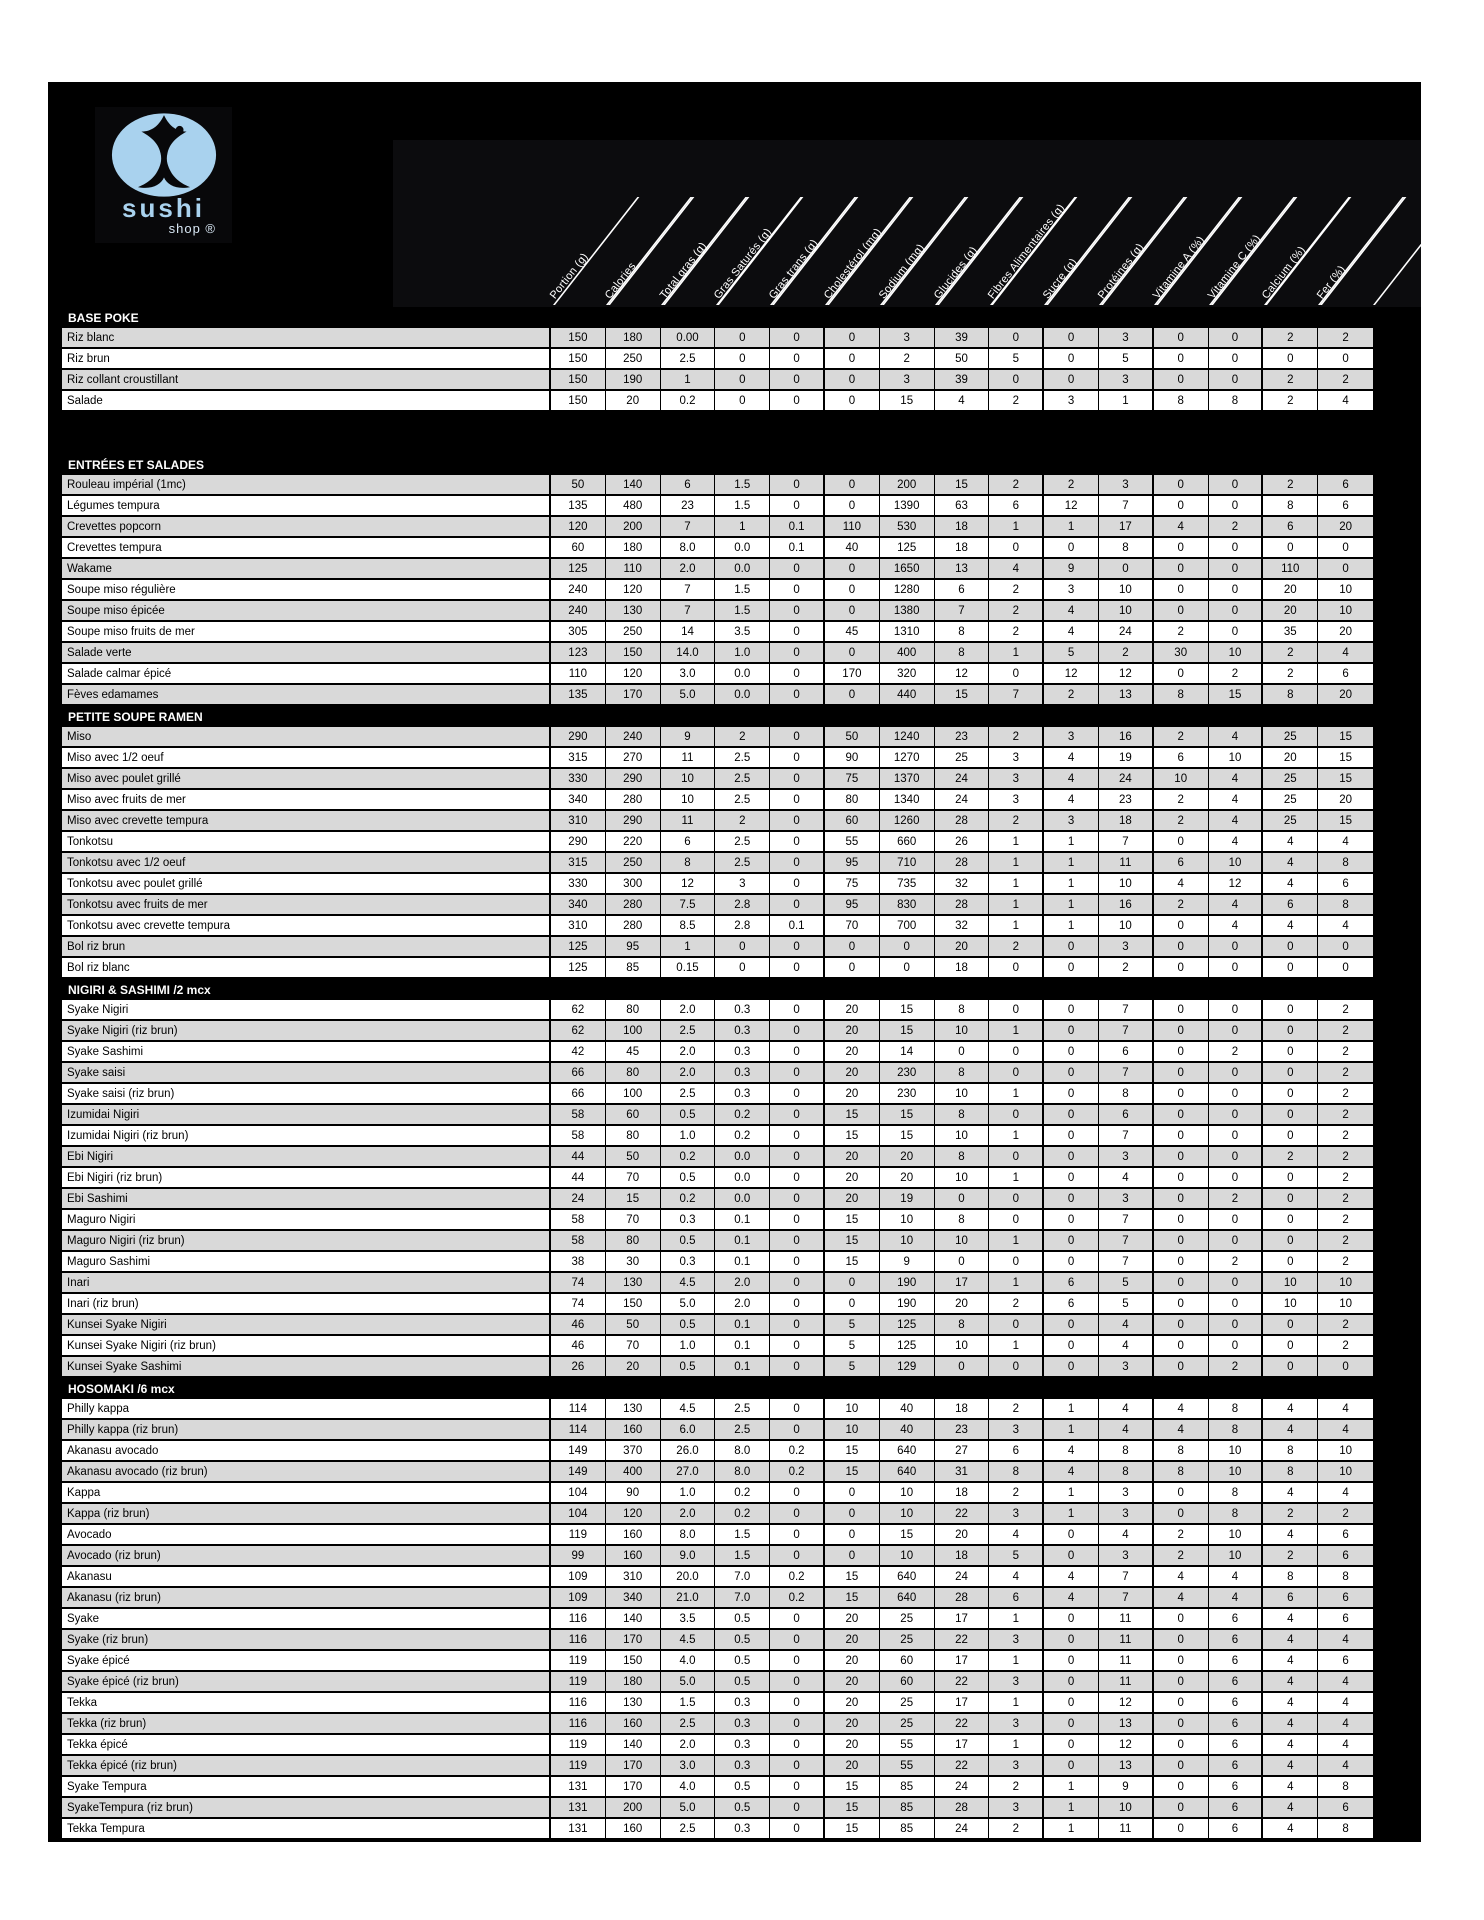  I want to click on cell-value: 95, so click(852, 904).